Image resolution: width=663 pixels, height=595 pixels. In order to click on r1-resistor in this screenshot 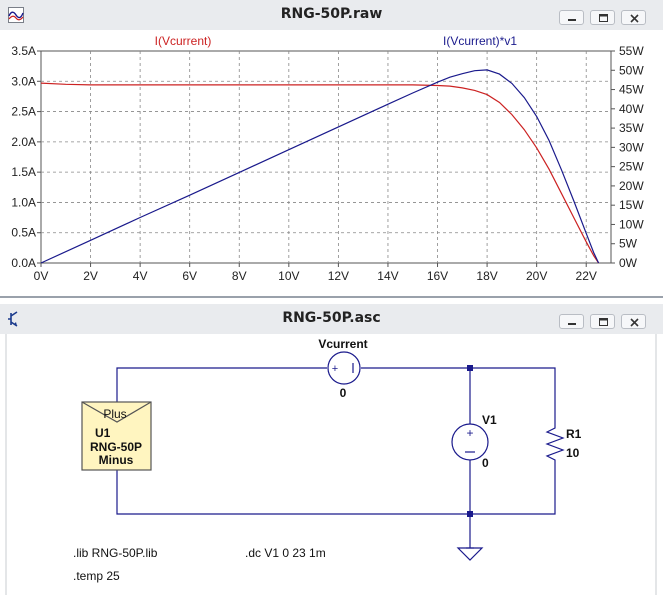, I will do `click(555, 443)`.